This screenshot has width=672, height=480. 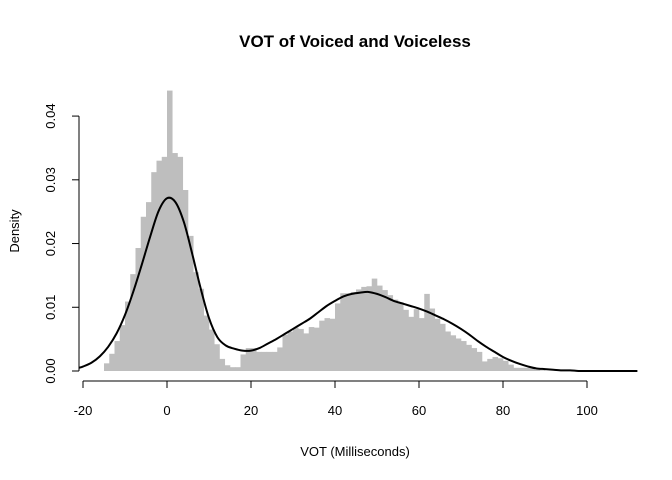 What do you see at coordinates (166, 410) in the screenshot?
I see `x-tick-label: 0` at bounding box center [166, 410].